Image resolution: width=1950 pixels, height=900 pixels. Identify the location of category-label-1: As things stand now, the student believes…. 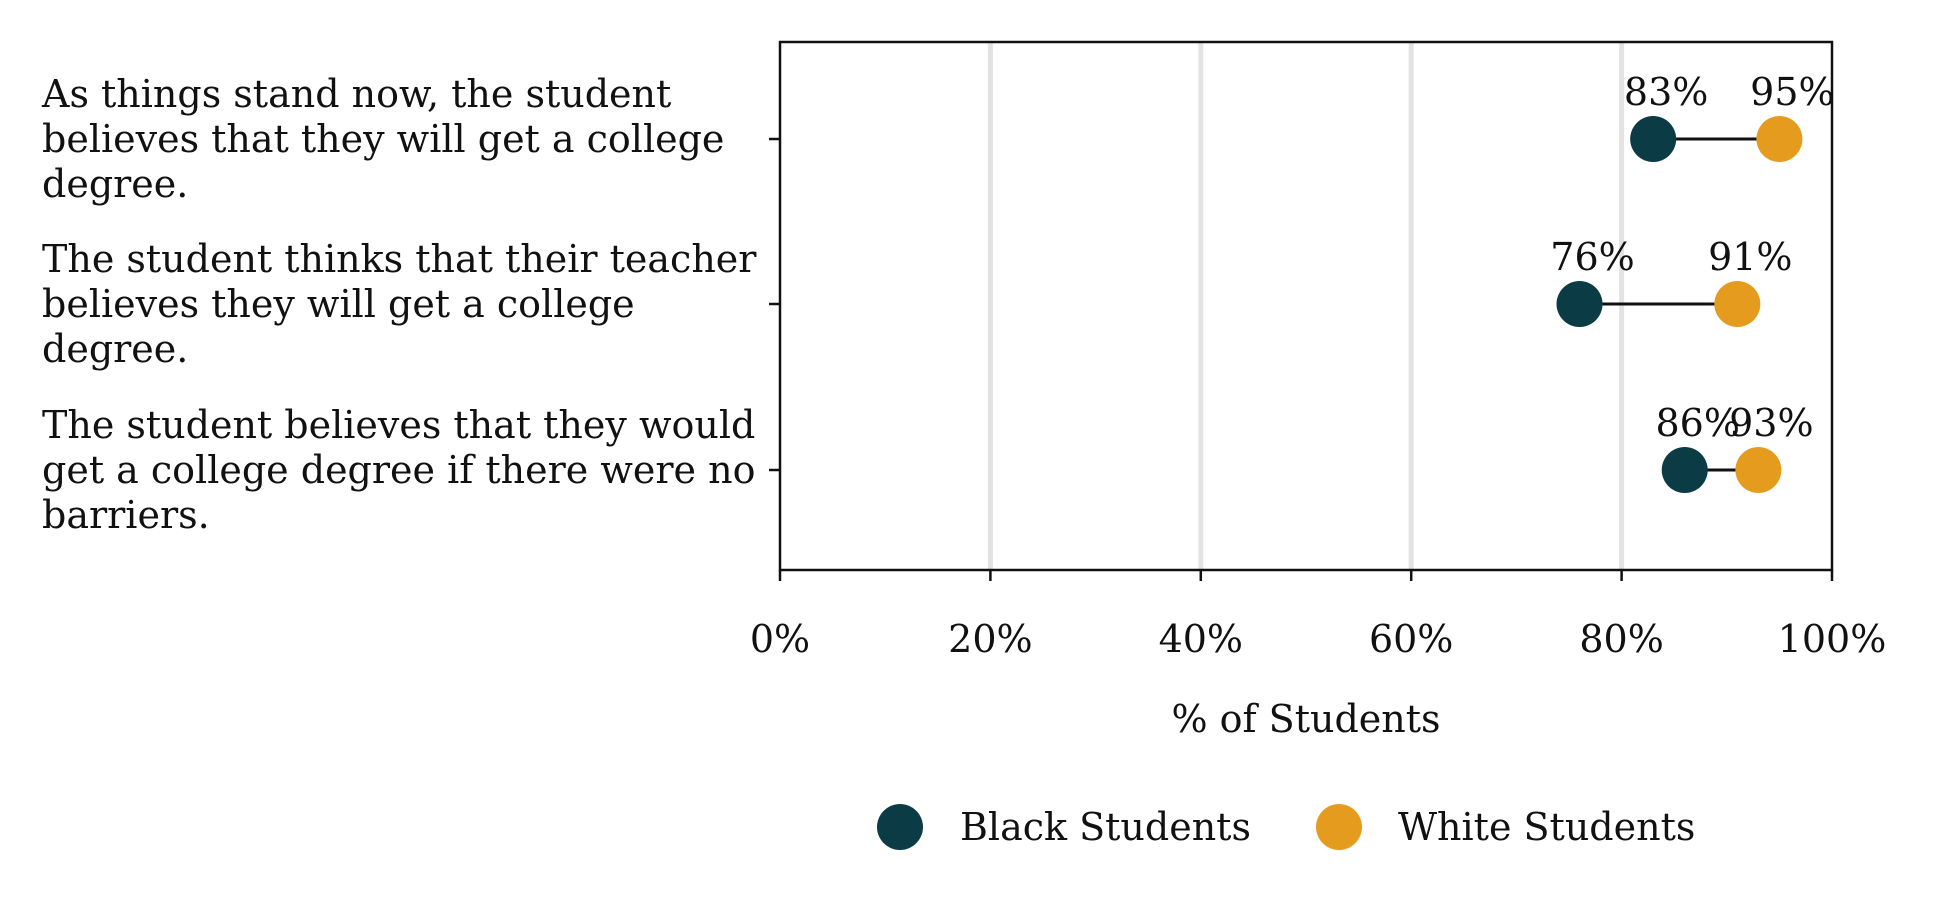
(382, 139).